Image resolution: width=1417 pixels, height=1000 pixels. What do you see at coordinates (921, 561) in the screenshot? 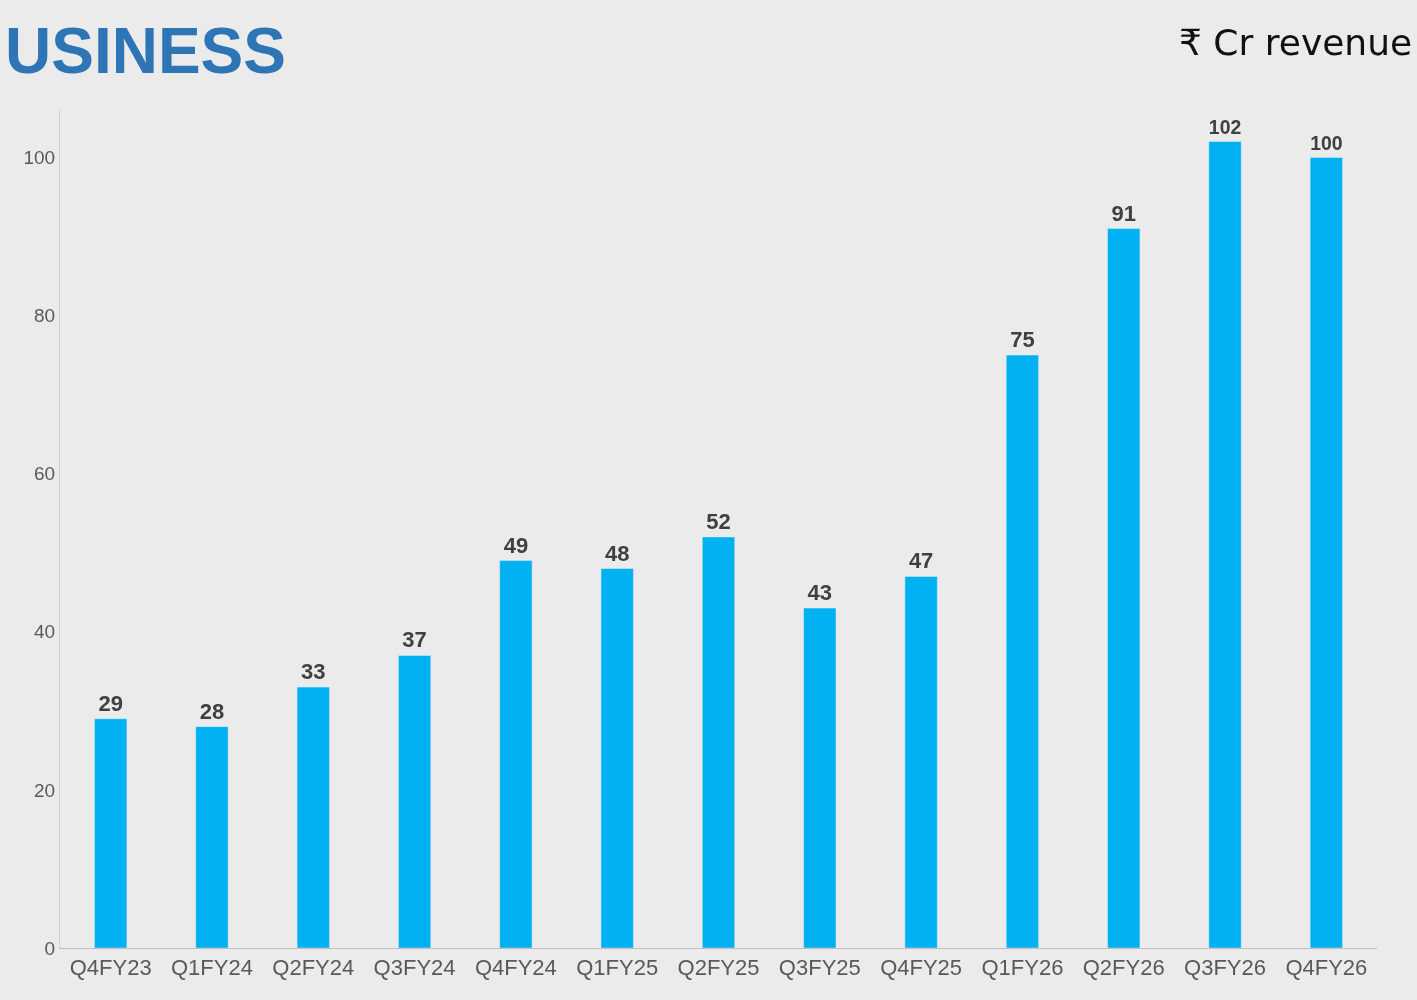
I see `data-label: 47` at bounding box center [921, 561].